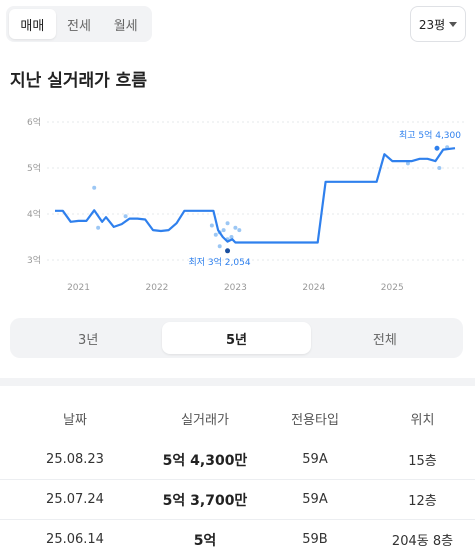 The image size is (475, 554). Describe the element at coordinates (125, 26) in the screenshot. I see `tab-monthly-rent: 월세` at that location.